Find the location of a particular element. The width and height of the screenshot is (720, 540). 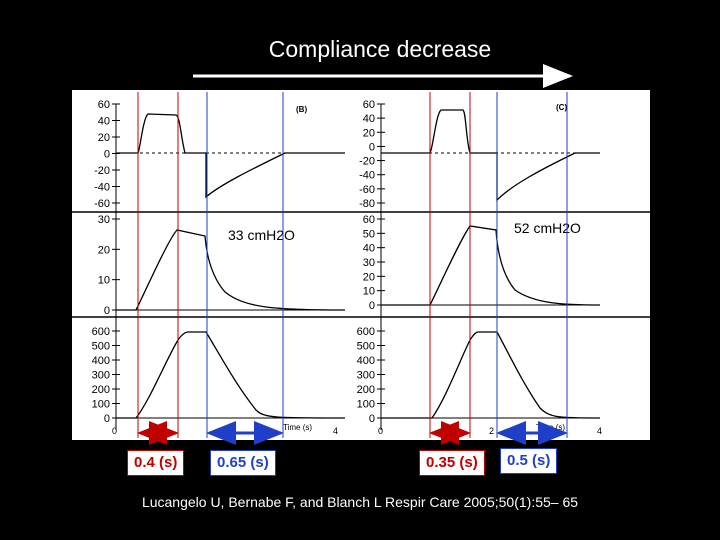

slide-title: Compliance decrease is located at coordinates (380, 49).